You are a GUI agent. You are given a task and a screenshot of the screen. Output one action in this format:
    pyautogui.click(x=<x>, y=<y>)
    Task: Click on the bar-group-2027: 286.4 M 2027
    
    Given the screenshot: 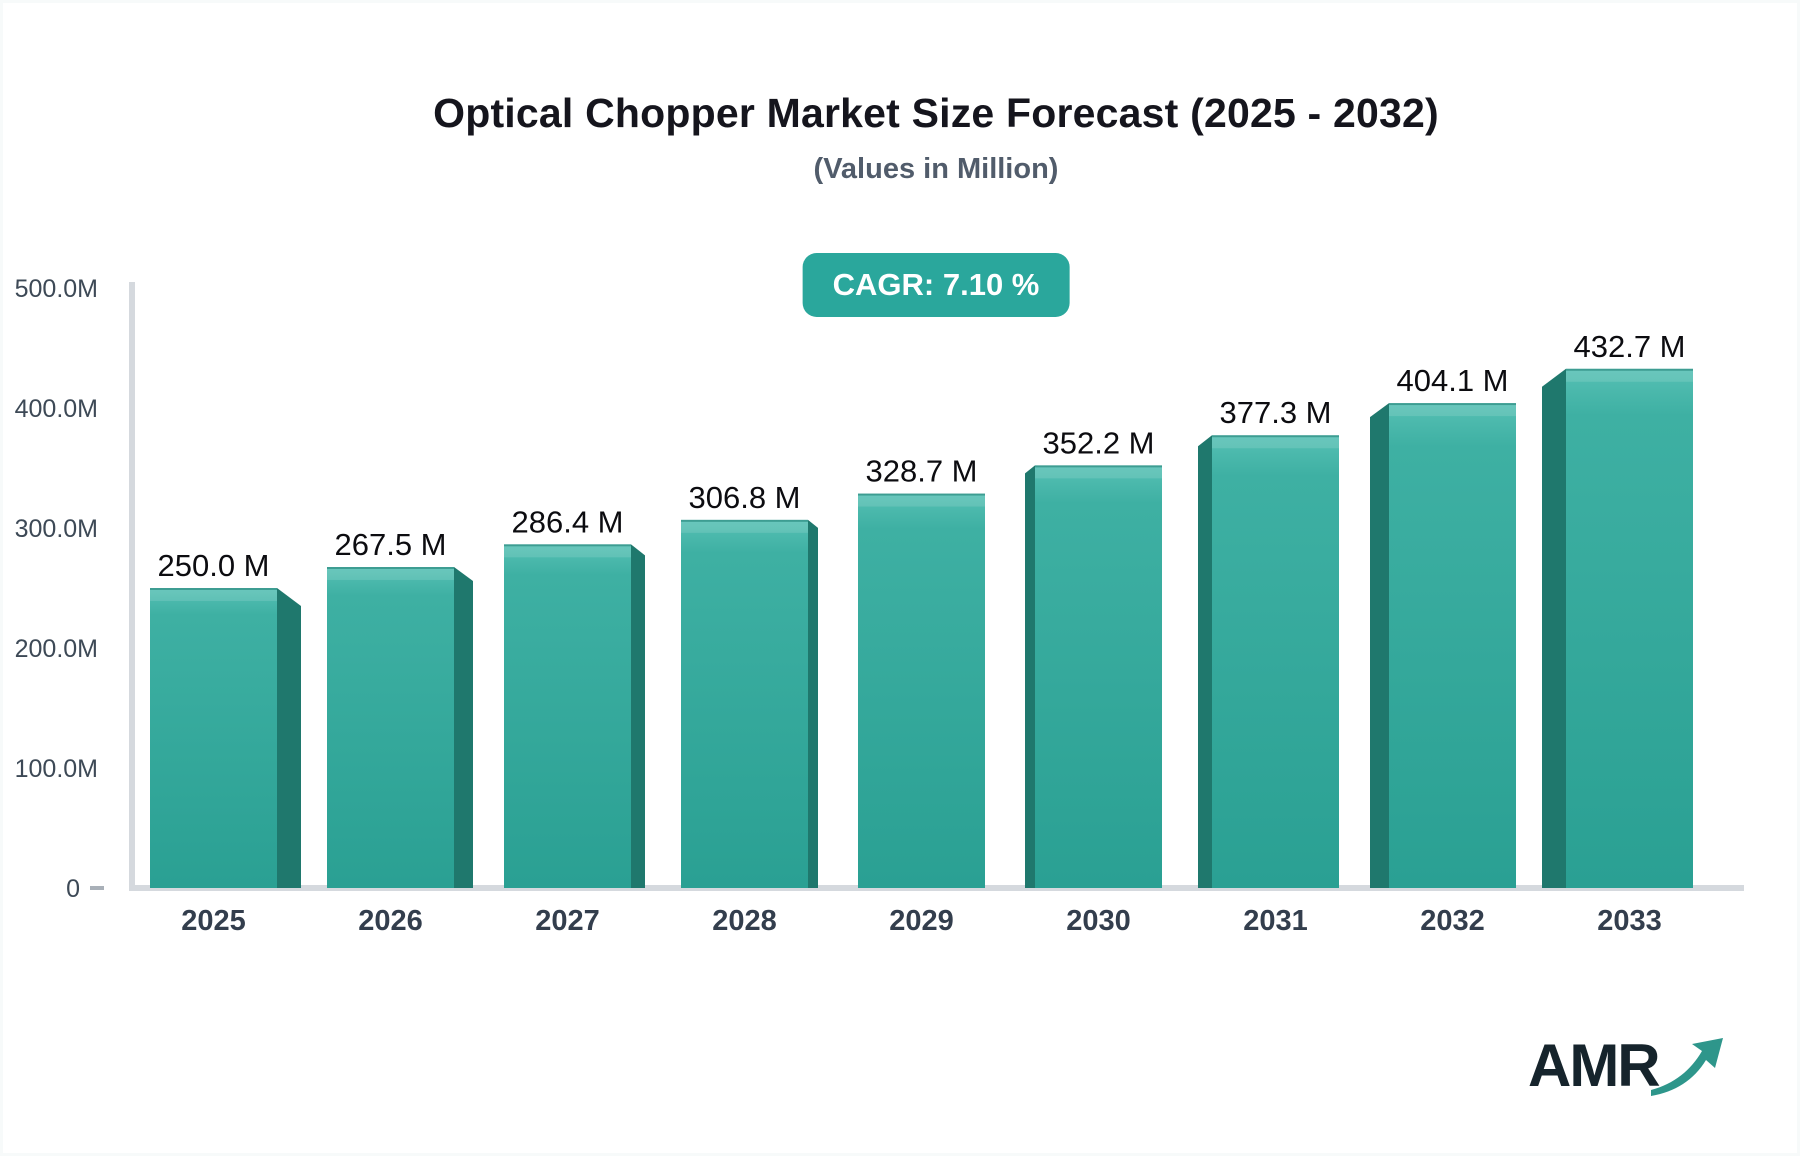 What is the action you would take?
    pyautogui.click(x=574, y=720)
    